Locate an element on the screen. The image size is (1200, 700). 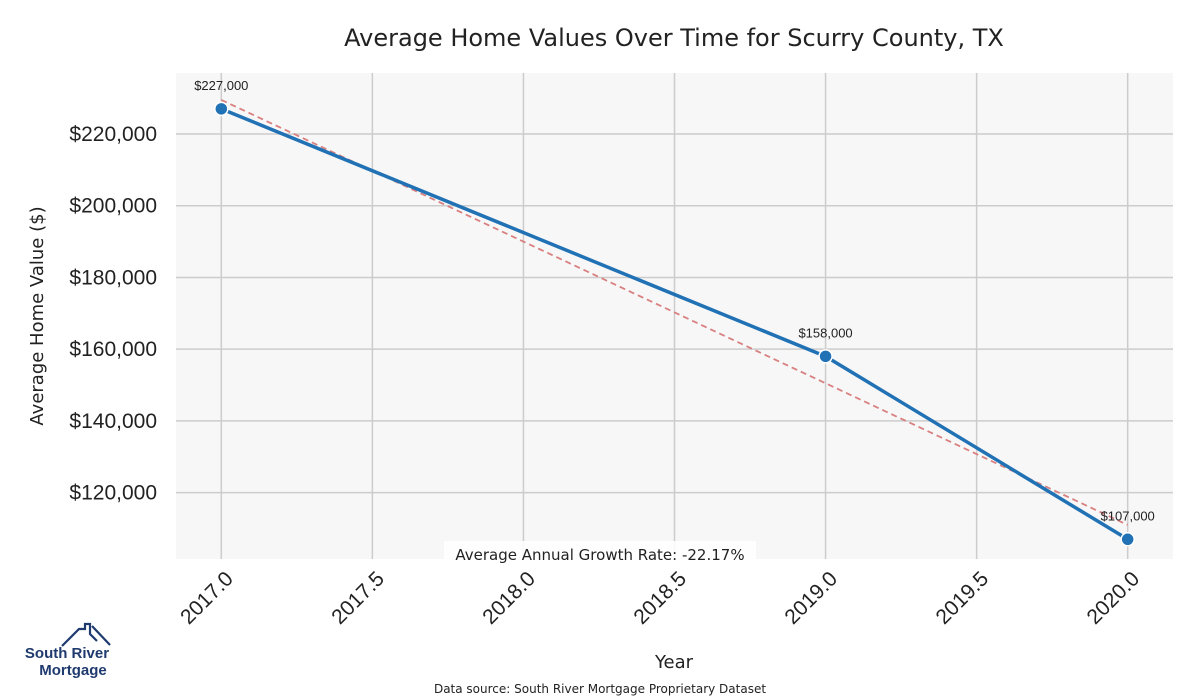
house-roof-icon is located at coordinates (79, 634).